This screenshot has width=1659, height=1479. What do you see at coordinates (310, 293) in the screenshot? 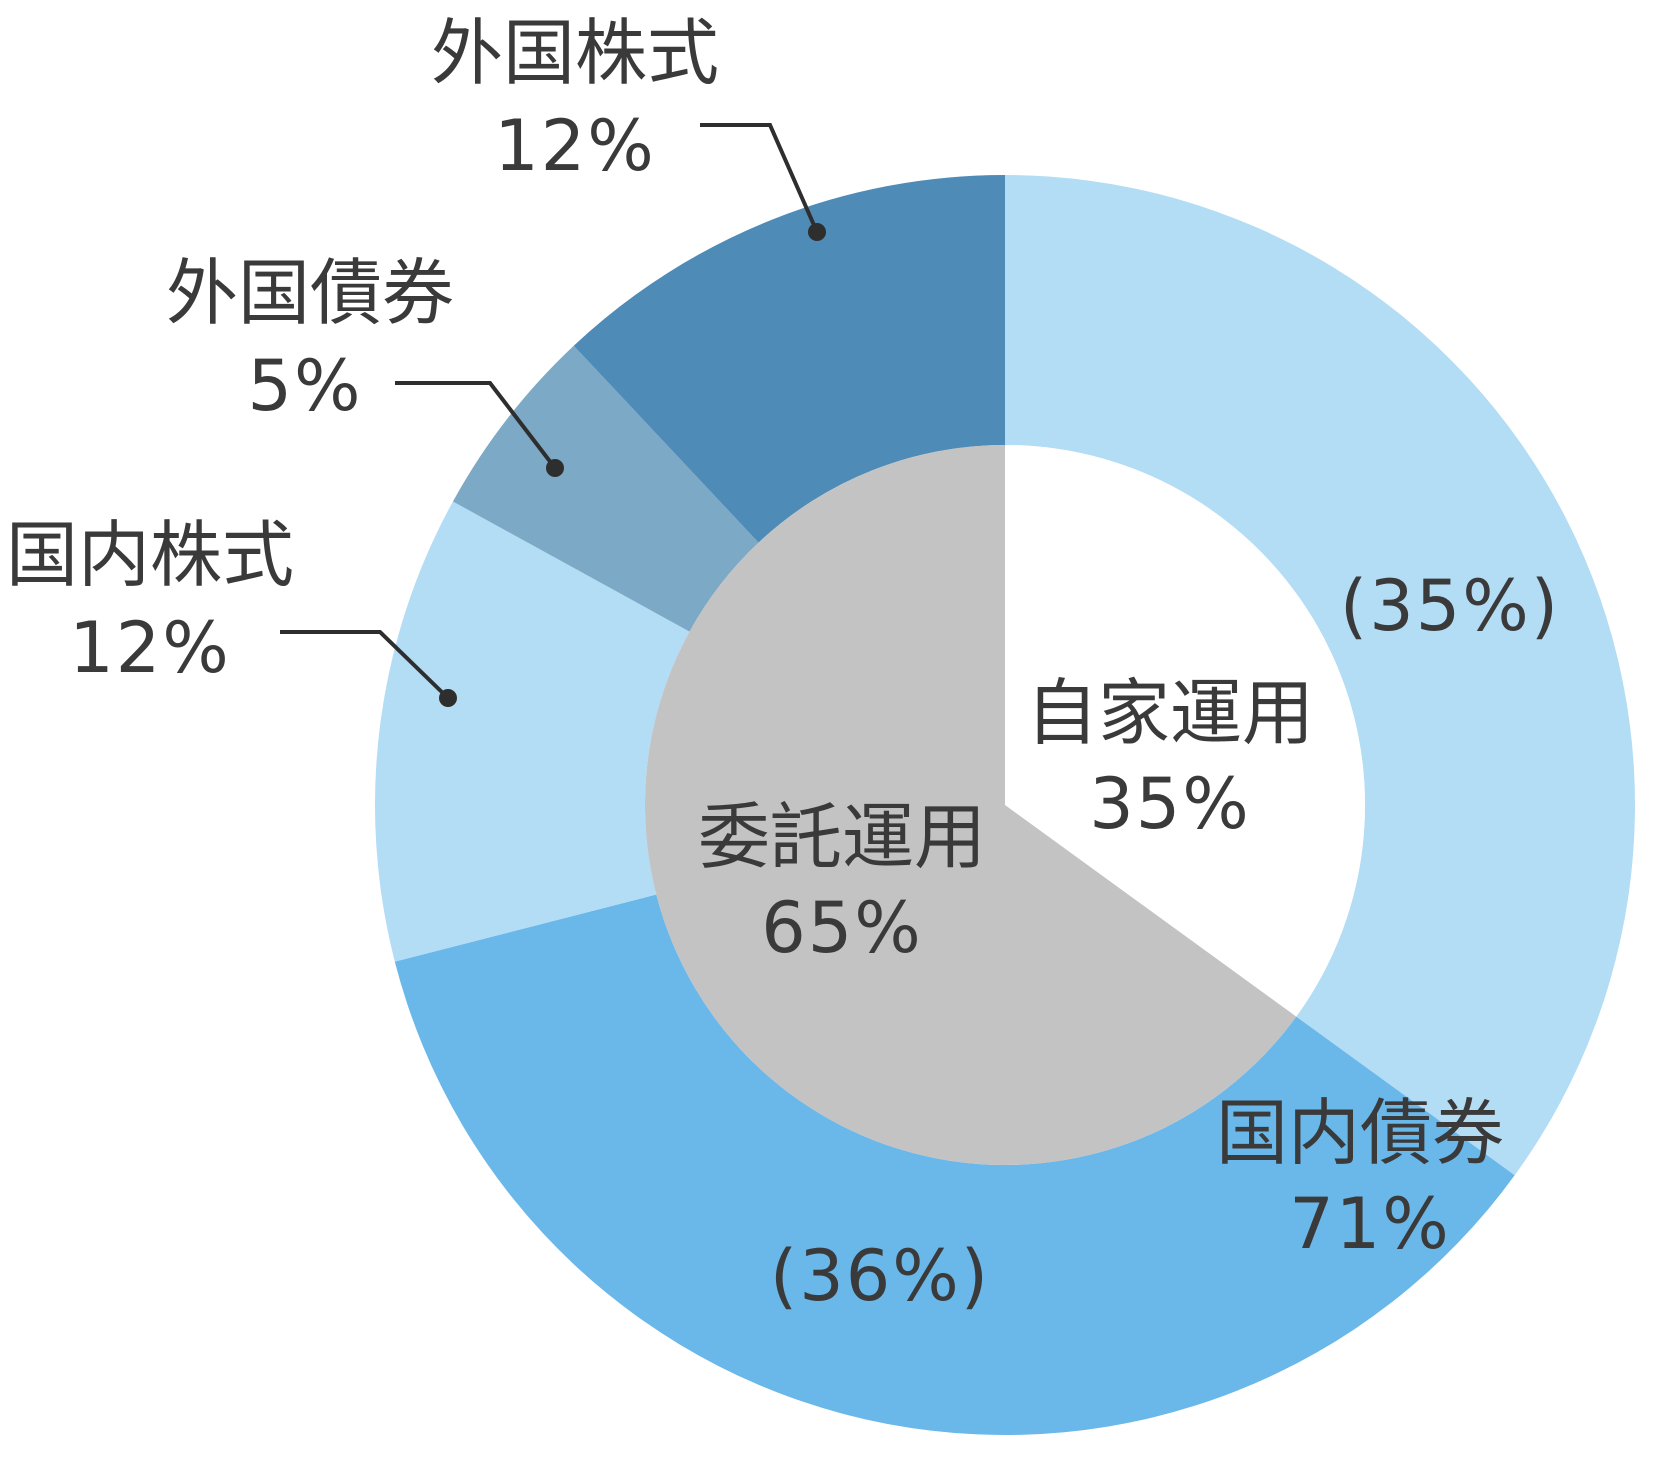
I see `label-foreign-bond-name: 外国債券` at bounding box center [310, 293].